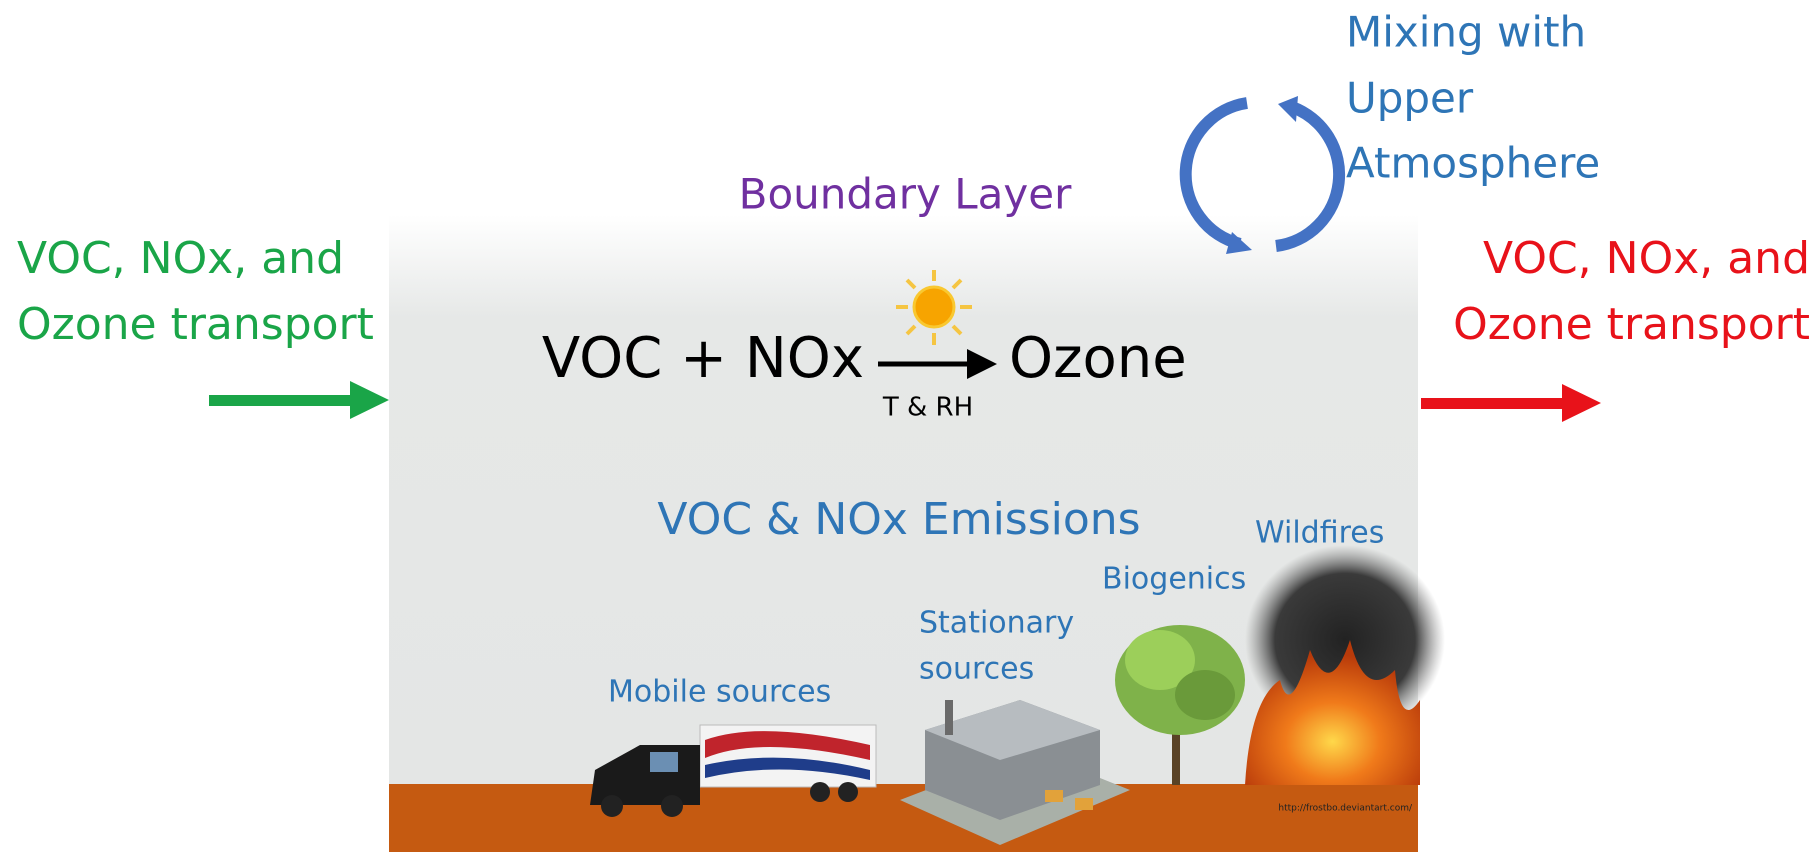 The height and width of the screenshot is (852, 1818). Describe the element at coordinates (898, 519) in the screenshot. I see `emissions-title: VOC & NOx Emissions` at that location.